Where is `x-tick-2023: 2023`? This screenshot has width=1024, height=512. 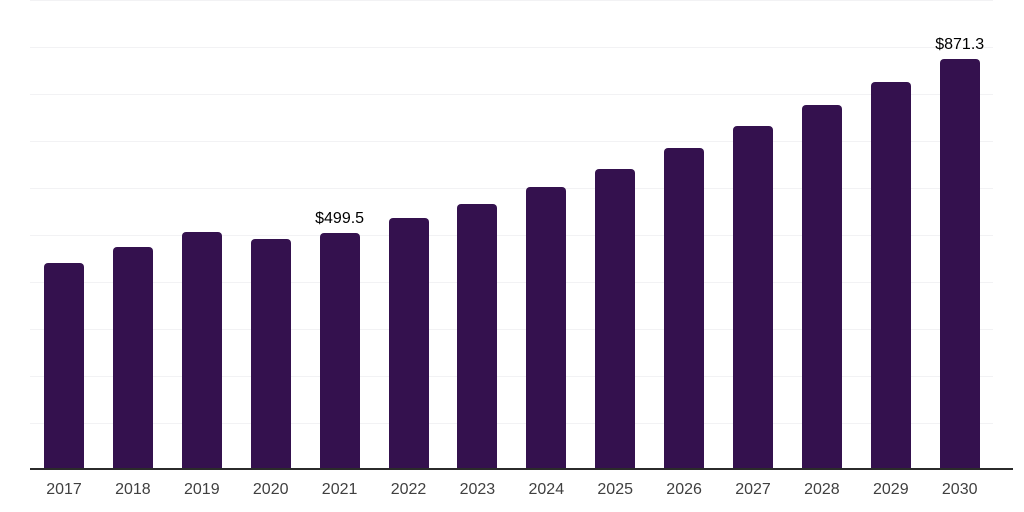
x-tick-2023: 2023 is located at coordinates (477, 489).